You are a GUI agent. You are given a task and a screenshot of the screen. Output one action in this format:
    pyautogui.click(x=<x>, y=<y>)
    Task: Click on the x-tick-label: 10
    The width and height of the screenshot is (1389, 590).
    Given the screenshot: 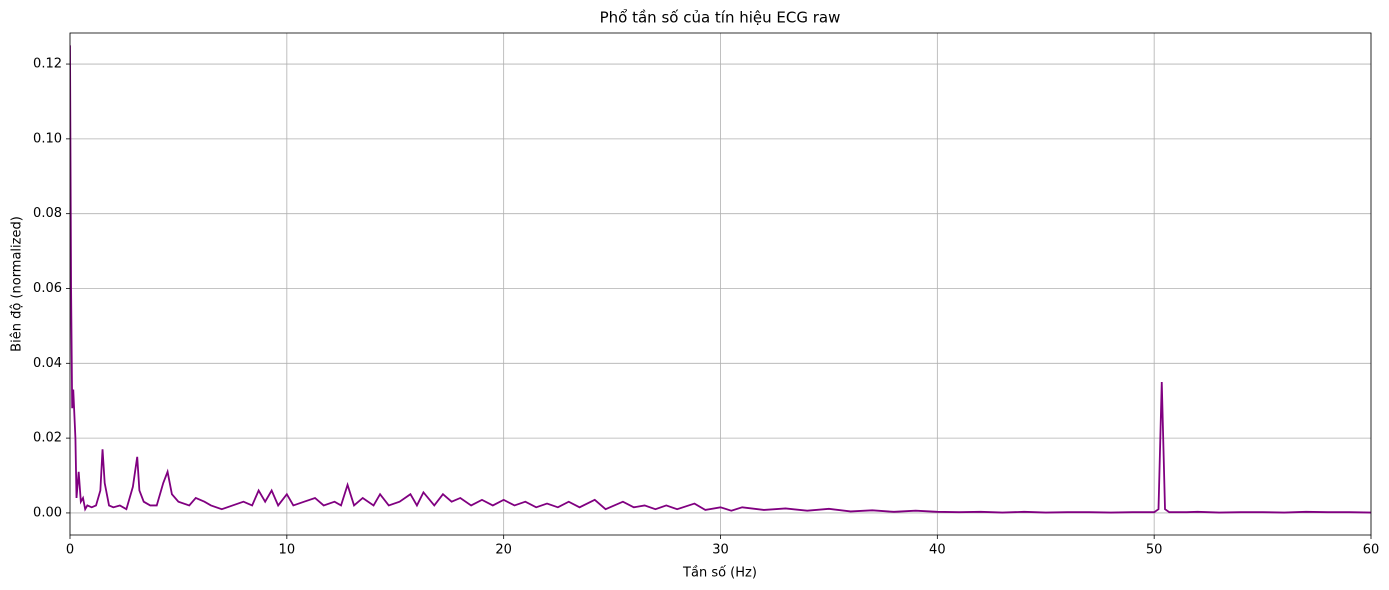 What is the action you would take?
    pyautogui.click(x=287, y=550)
    